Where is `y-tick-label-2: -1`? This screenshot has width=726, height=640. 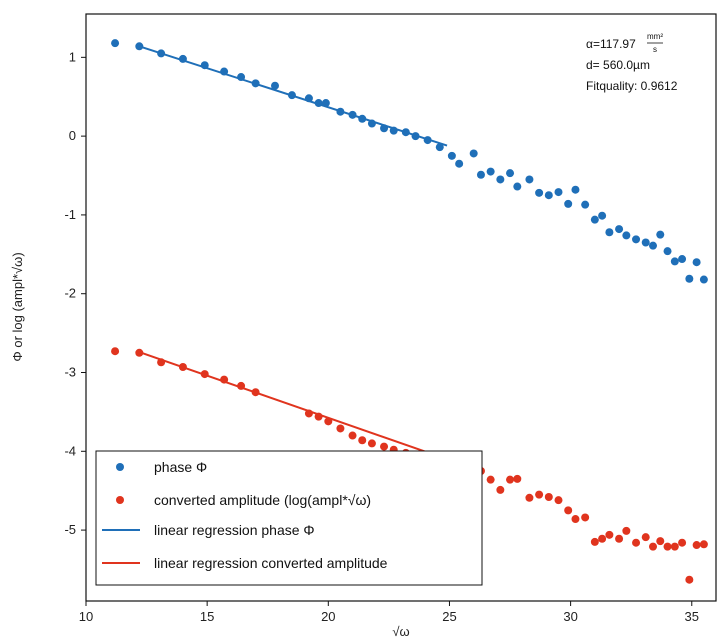
y-tick-label-2: -1 is located at coordinates (70, 214).